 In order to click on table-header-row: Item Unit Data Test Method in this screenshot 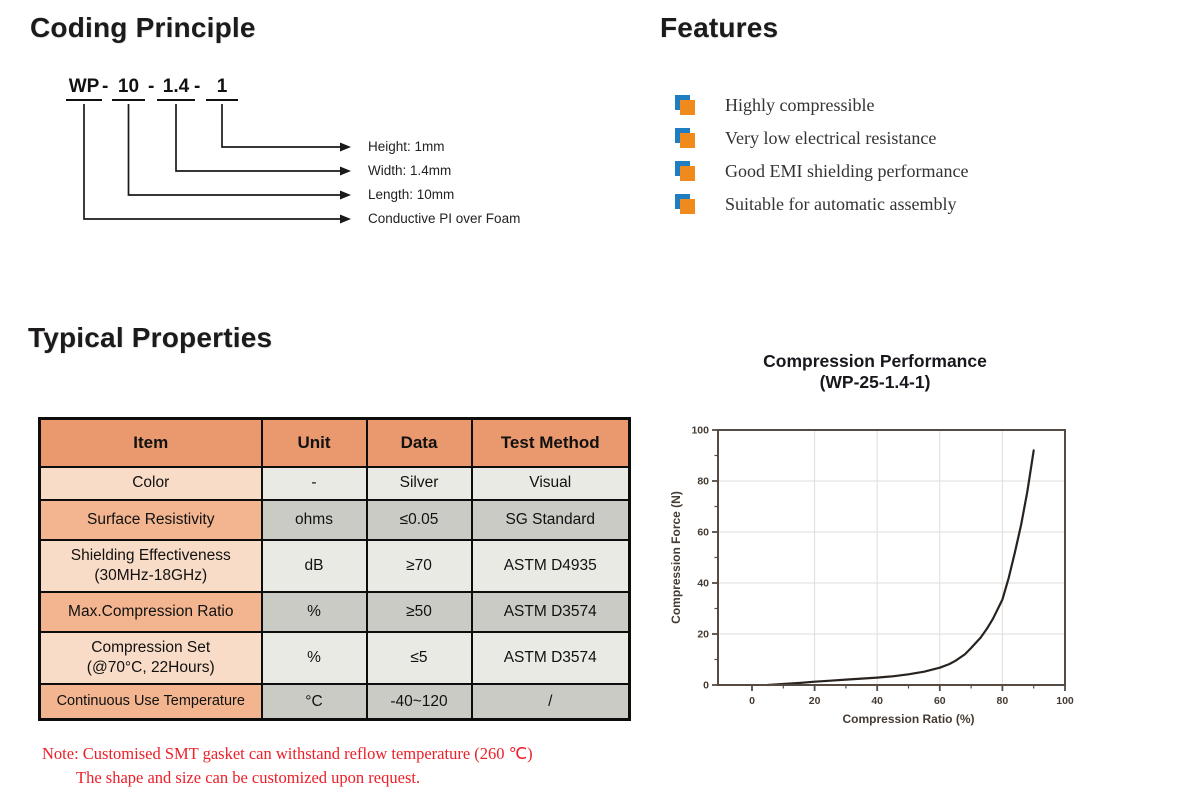, I will do `click(334, 442)`.